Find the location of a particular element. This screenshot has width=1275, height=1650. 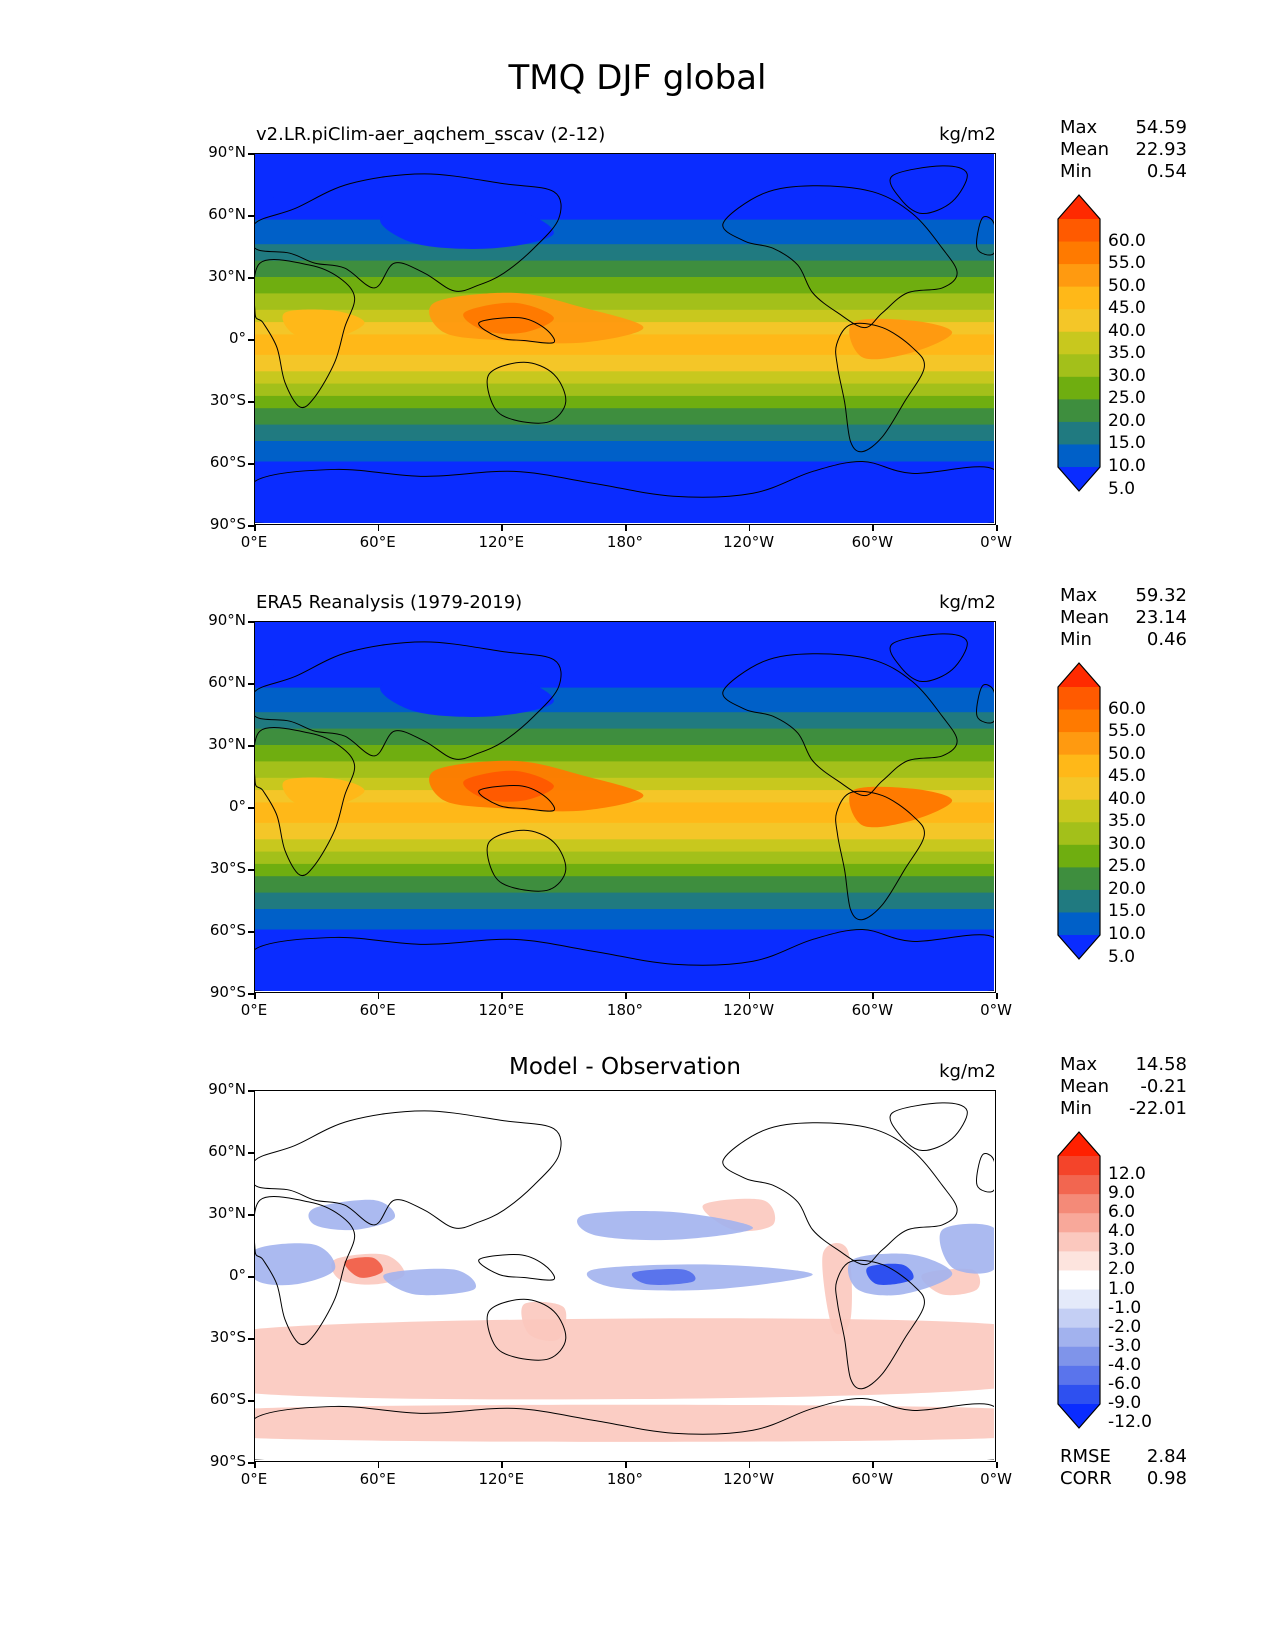

colorbar-tick-label: 45.0 is located at coordinates (1127, 308).